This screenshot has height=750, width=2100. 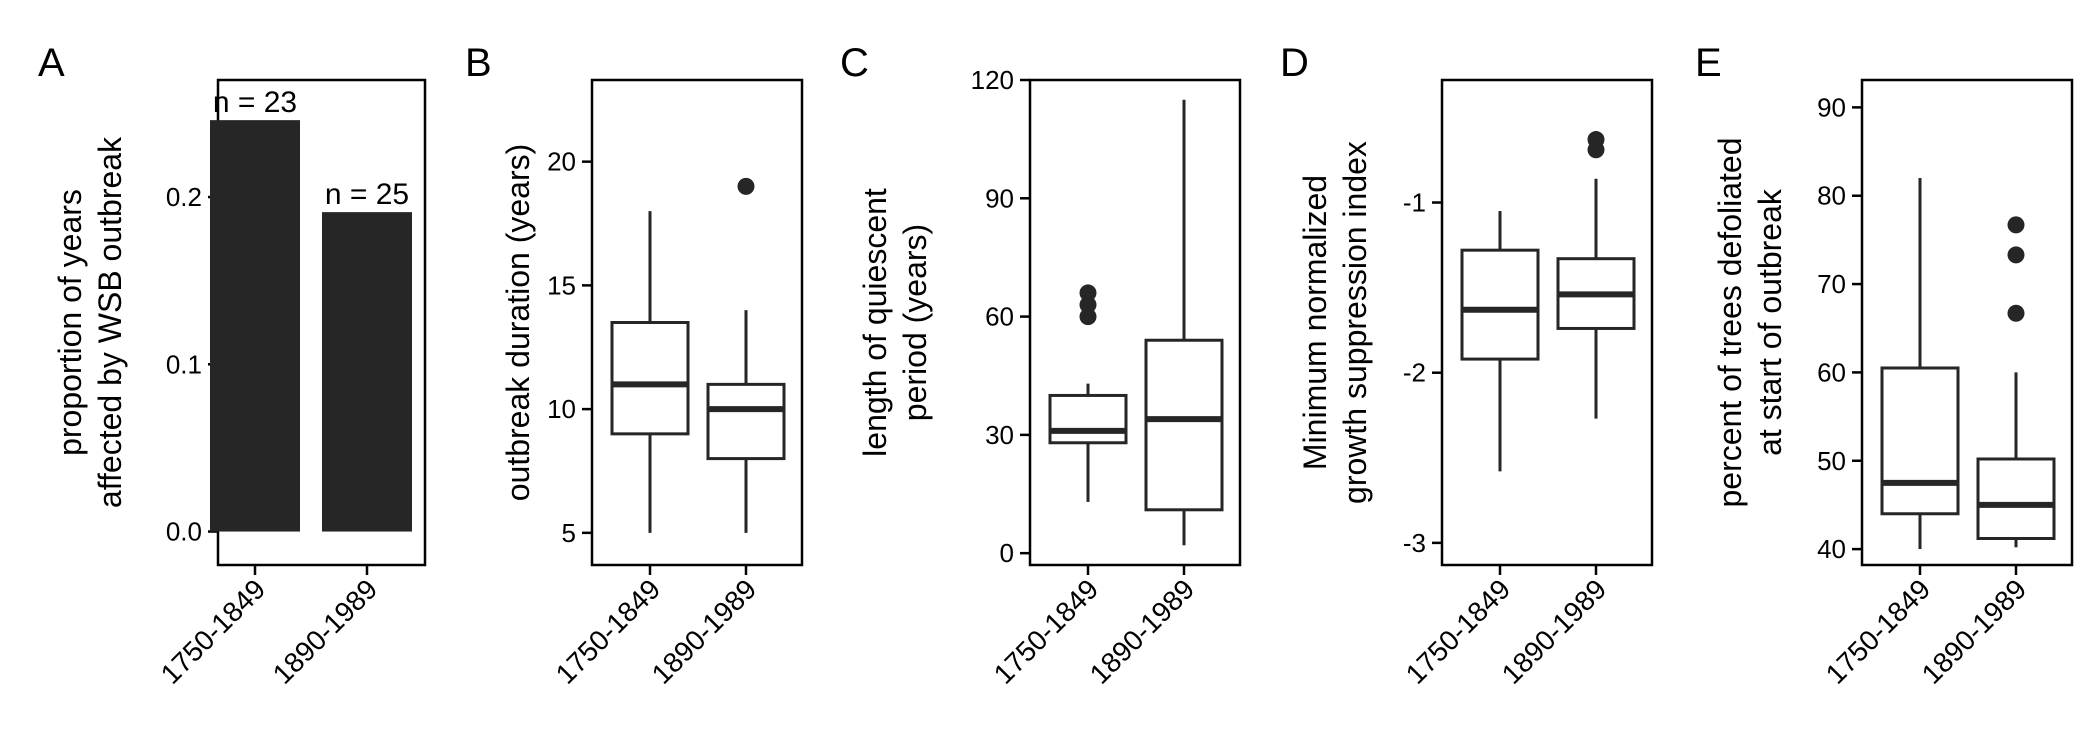 I want to click on panel-b-y-tick-label: 5, so click(x=569, y=533).